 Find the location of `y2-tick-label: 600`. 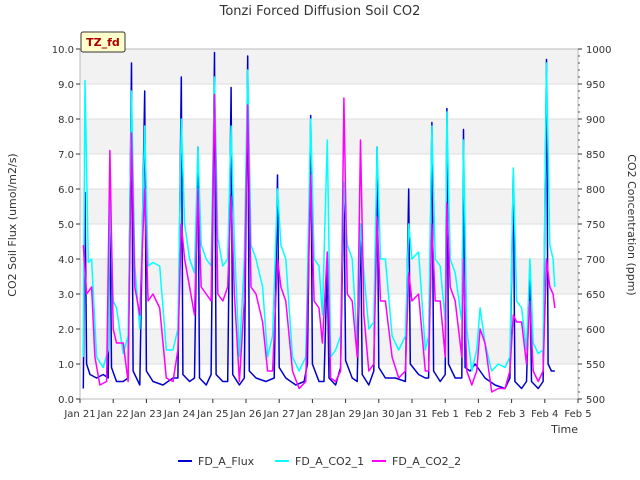

y2-tick-label: 600 is located at coordinates (595, 330).